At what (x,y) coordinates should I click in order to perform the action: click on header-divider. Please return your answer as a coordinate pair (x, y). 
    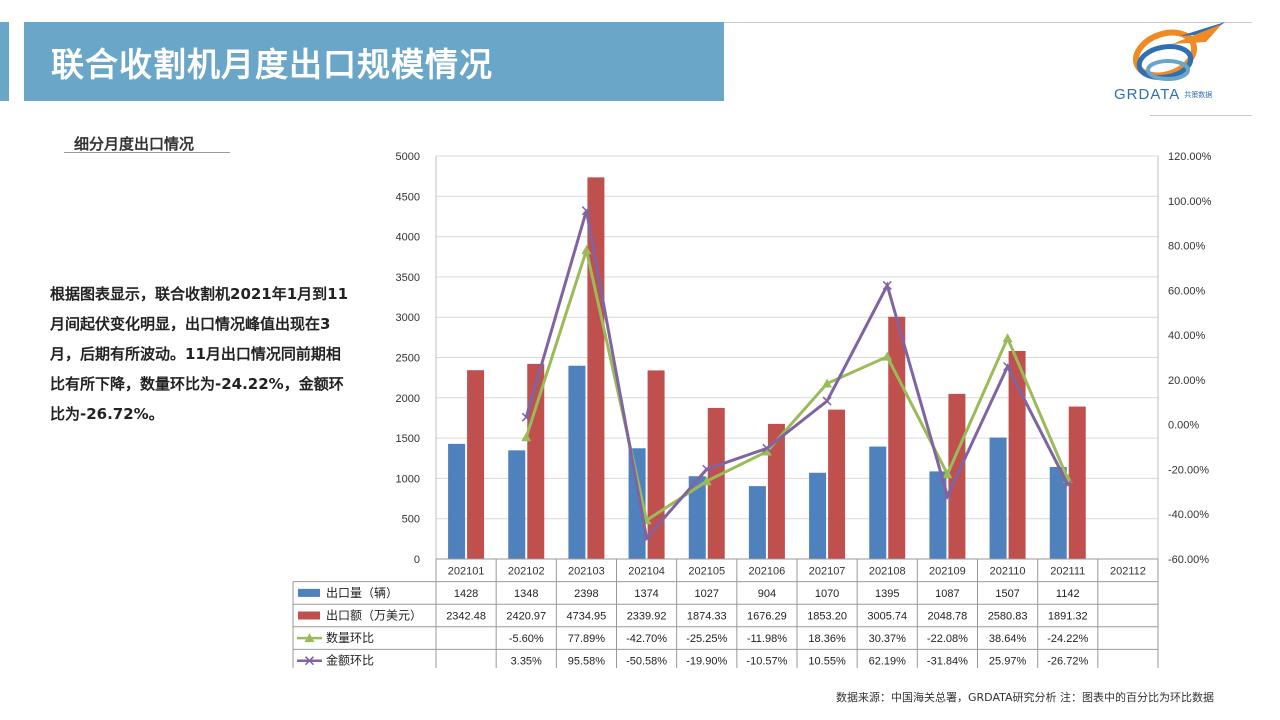
    Looking at the image, I should click on (988, 22).